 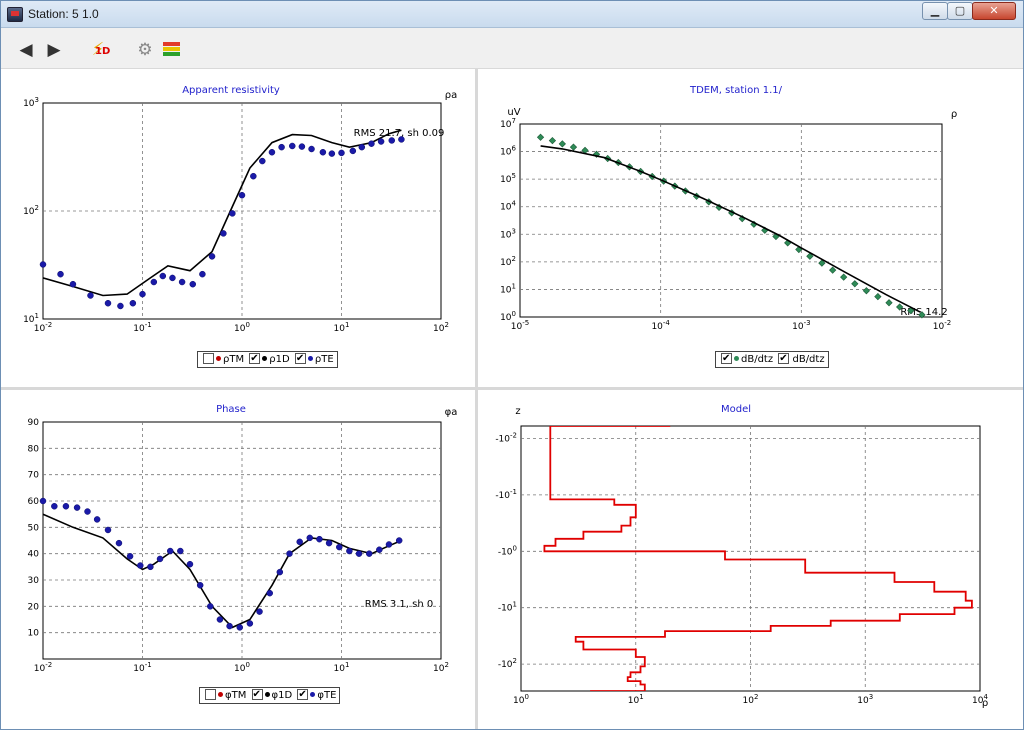 I want to click on plot-frame, so click(x=731, y=220).